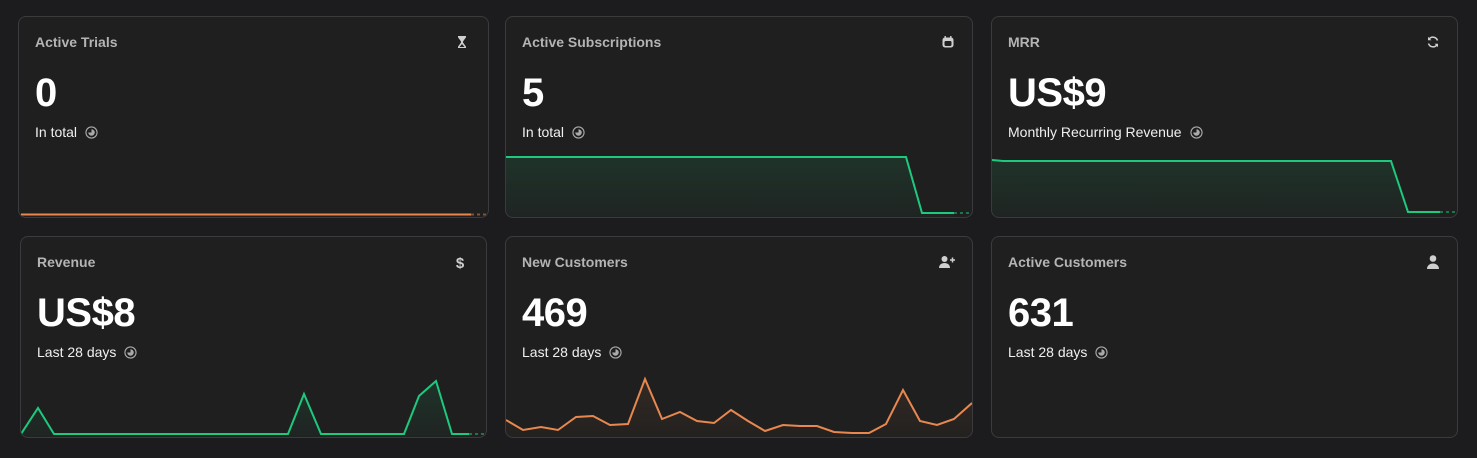 Image resolution: width=1477 pixels, height=458 pixels. Describe the element at coordinates (1433, 262) in the screenshot. I see `user-icon` at that location.